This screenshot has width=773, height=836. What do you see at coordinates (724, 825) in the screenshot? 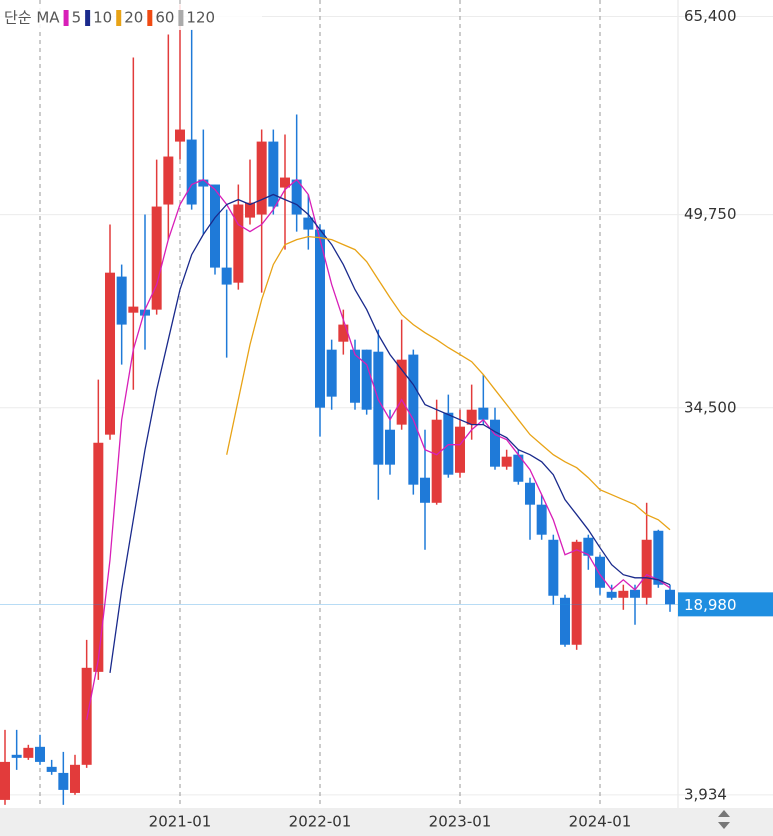
I see `arrow-down` at bounding box center [724, 825].